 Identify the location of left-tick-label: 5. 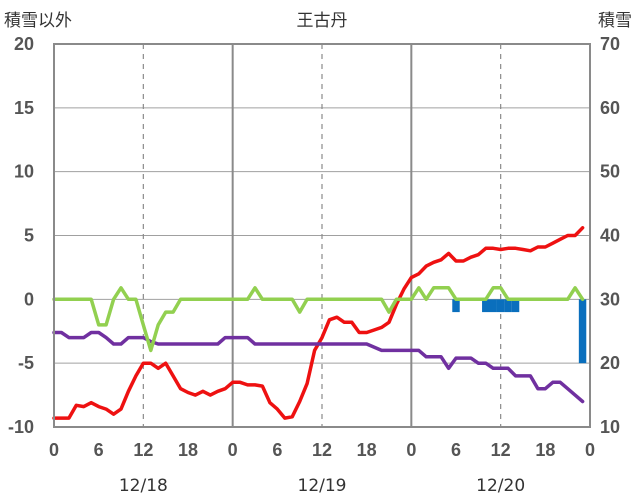
(29, 236).